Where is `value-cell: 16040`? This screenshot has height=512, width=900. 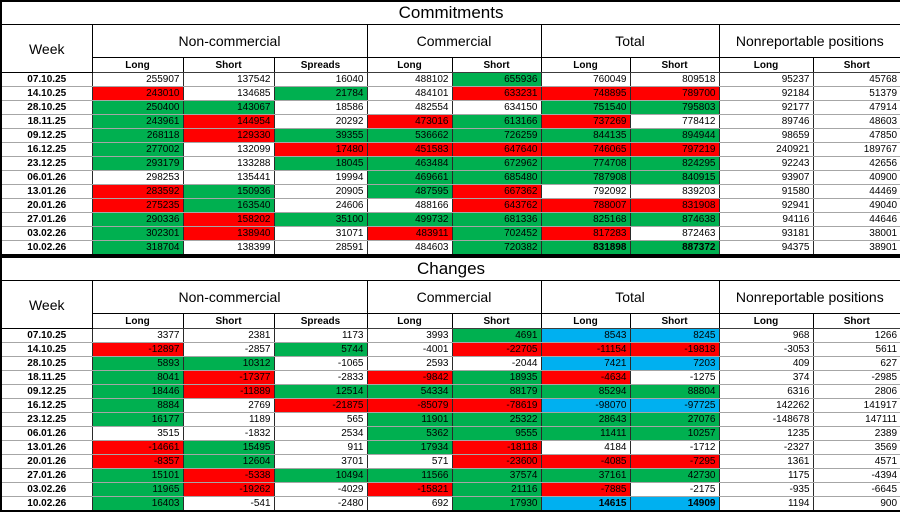
value-cell: 16040 is located at coordinates (320, 79).